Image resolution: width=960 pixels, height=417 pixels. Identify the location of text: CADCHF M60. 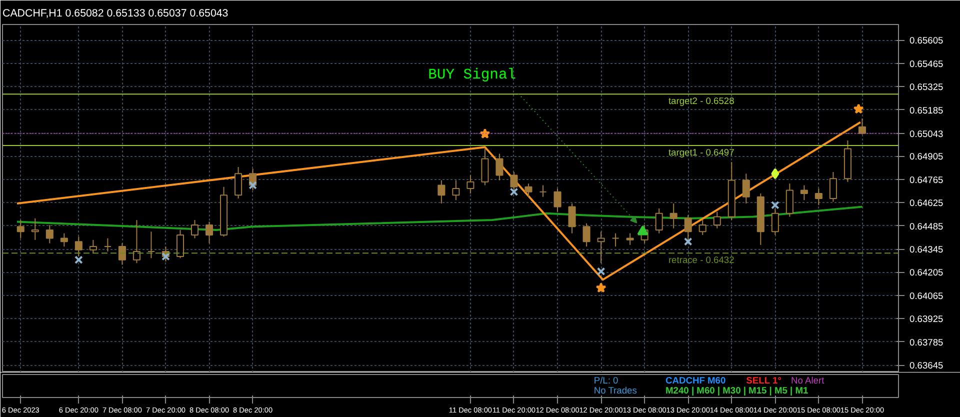
(696, 380).